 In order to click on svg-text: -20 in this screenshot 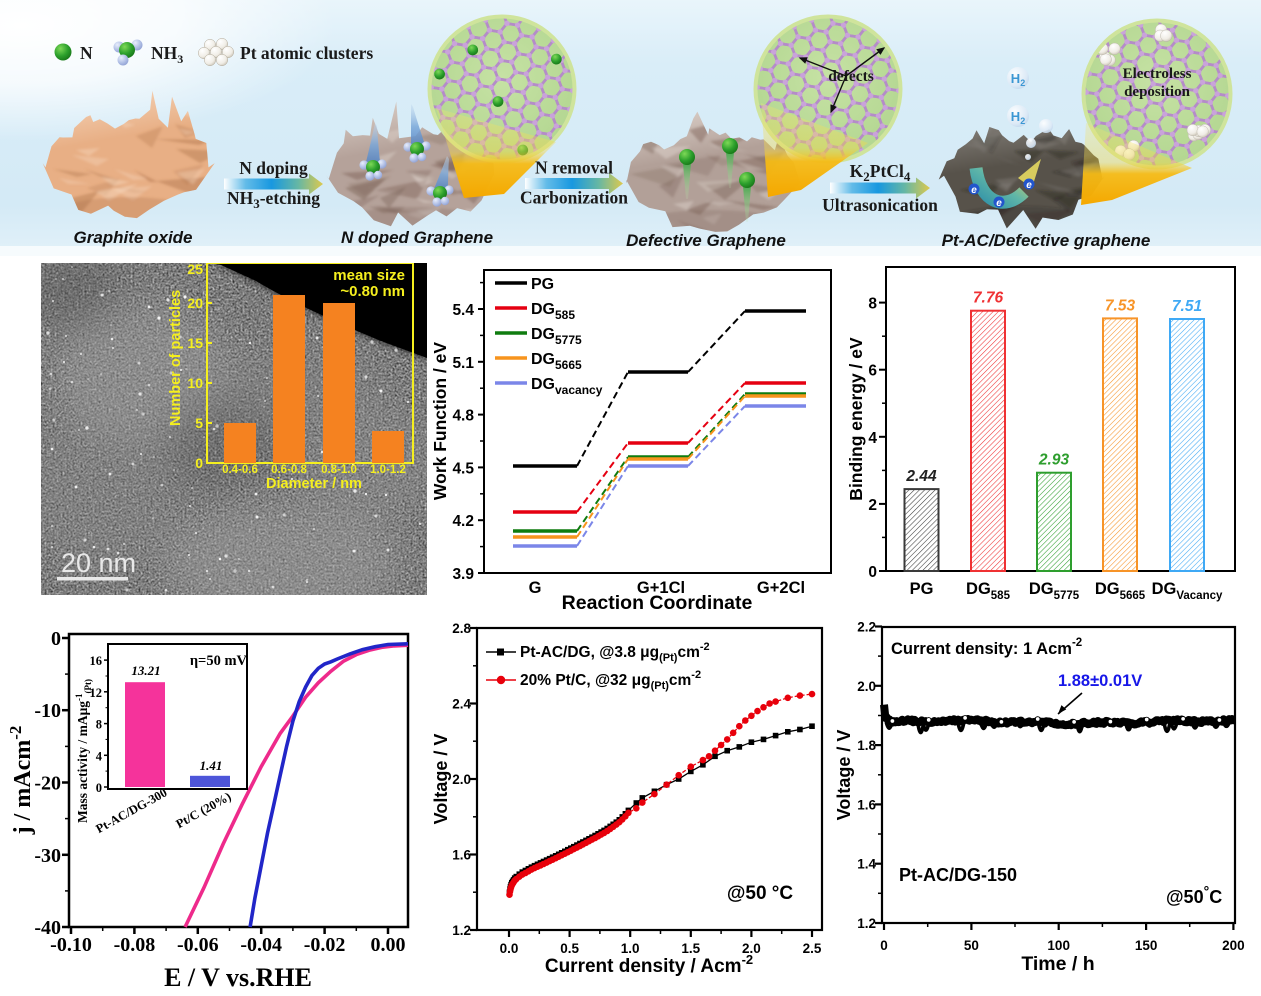, I will do `click(47, 784)`.